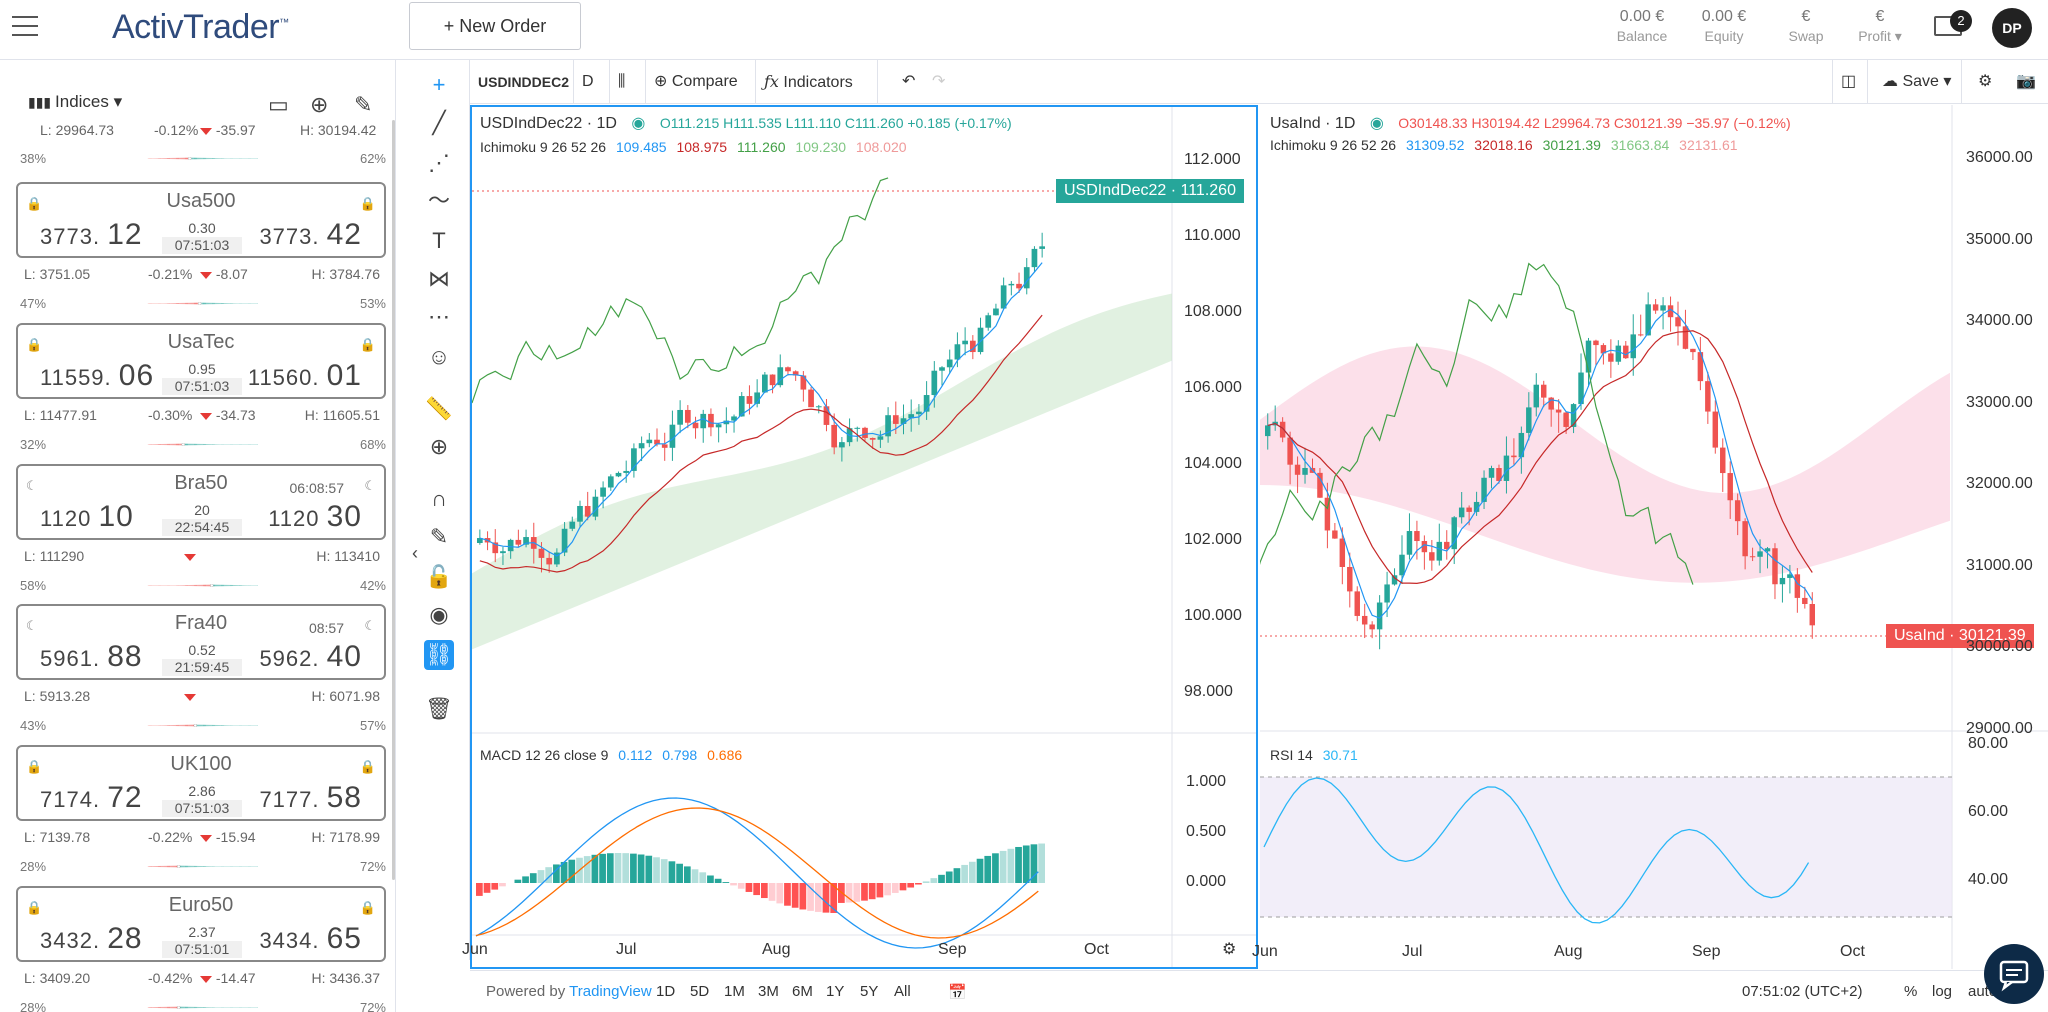 The image size is (2048, 1012). Describe the element at coordinates (768, 991) in the screenshot. I see `range-3m: 3M` at that location.